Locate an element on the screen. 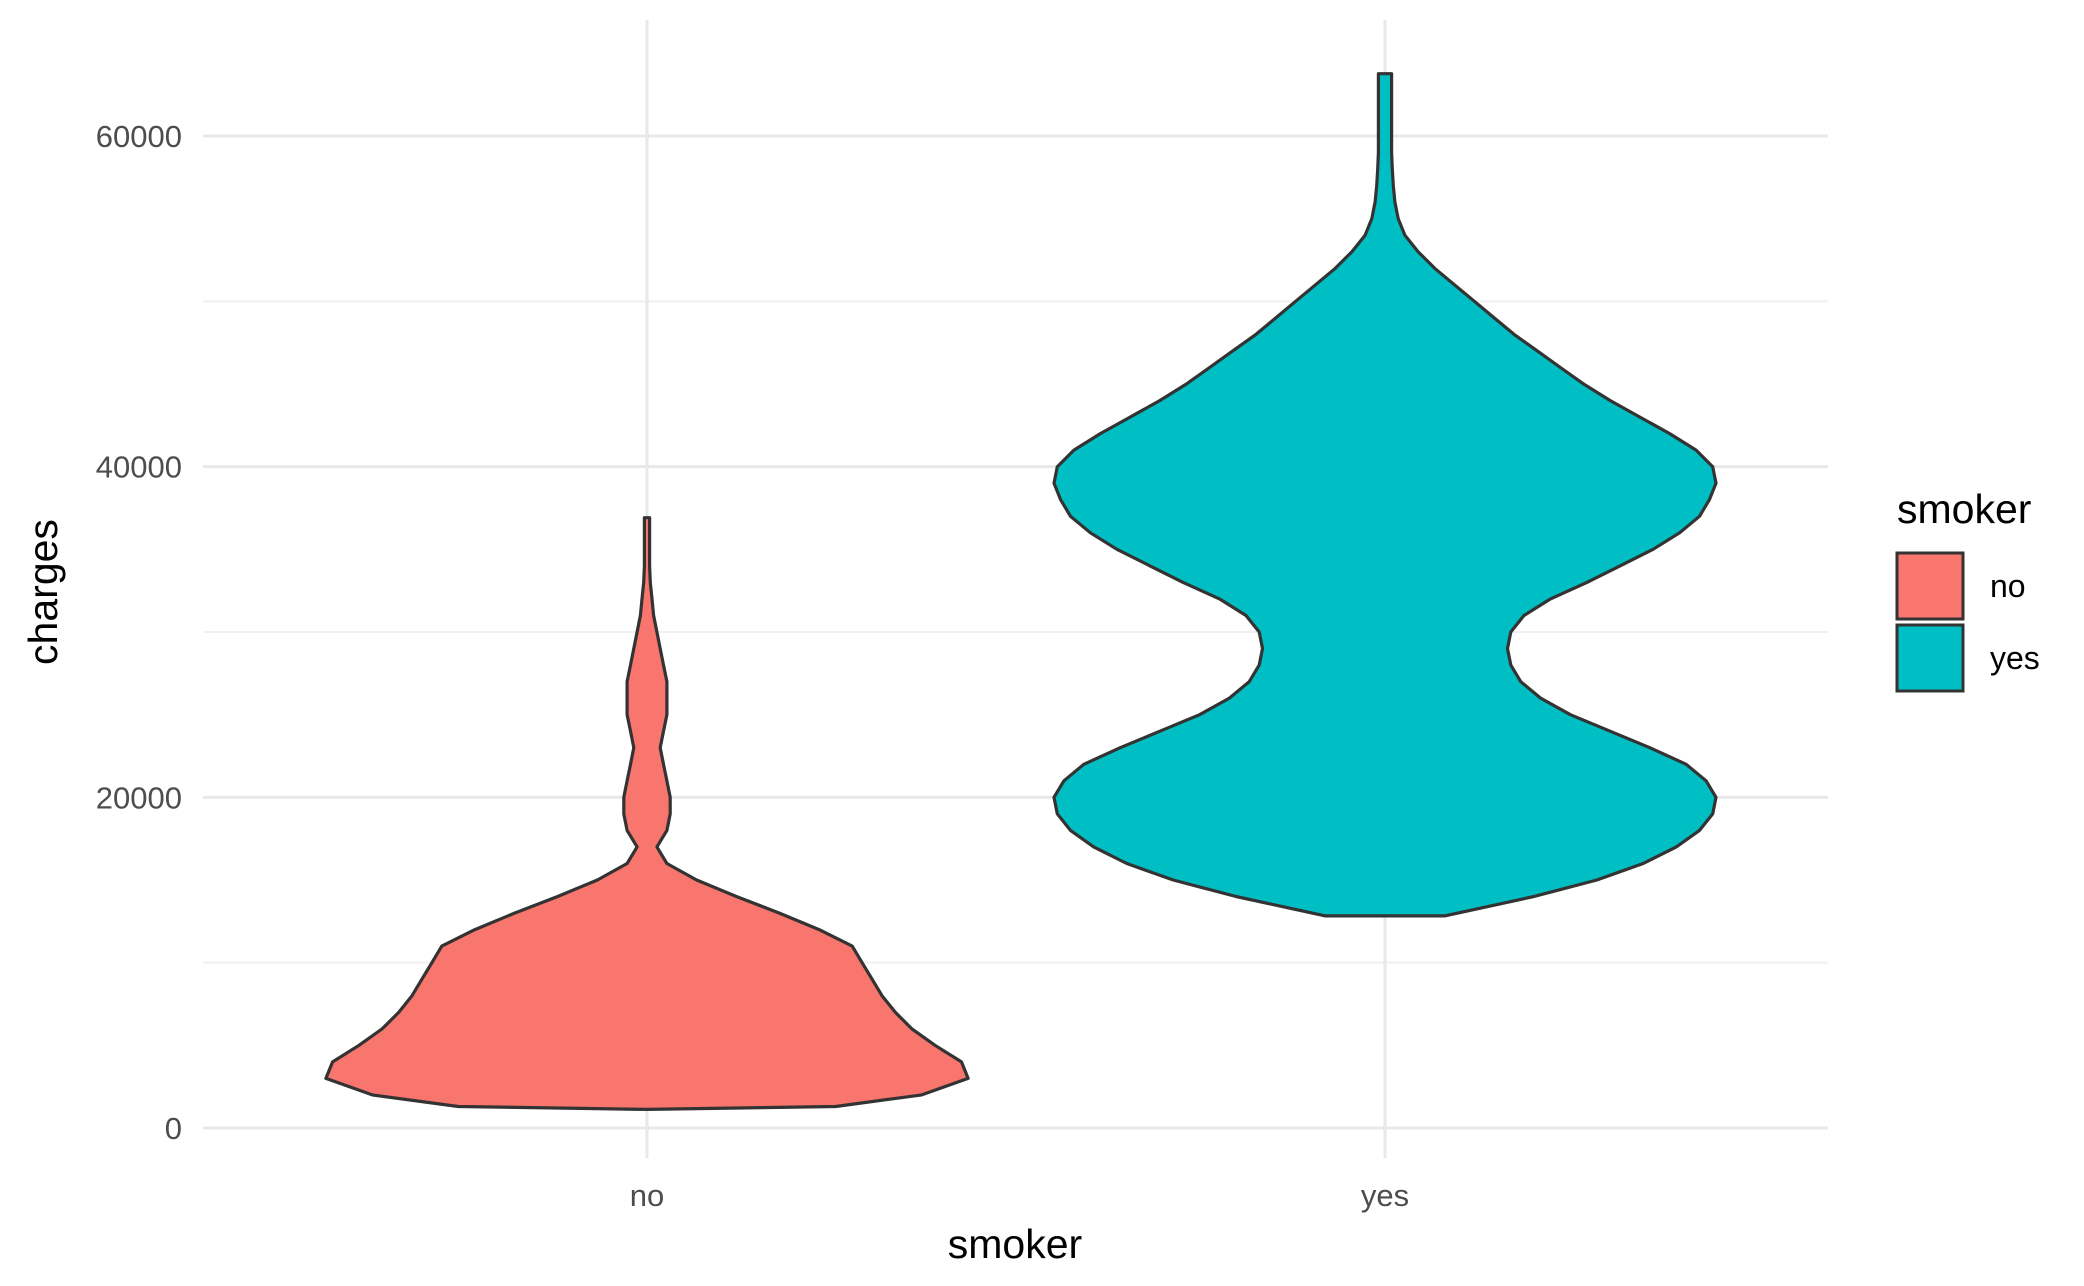 Image resolution: width=2084 pixels, height=1286 pixels. y-tick-label: 60000 is located at coordinates (139, 136).